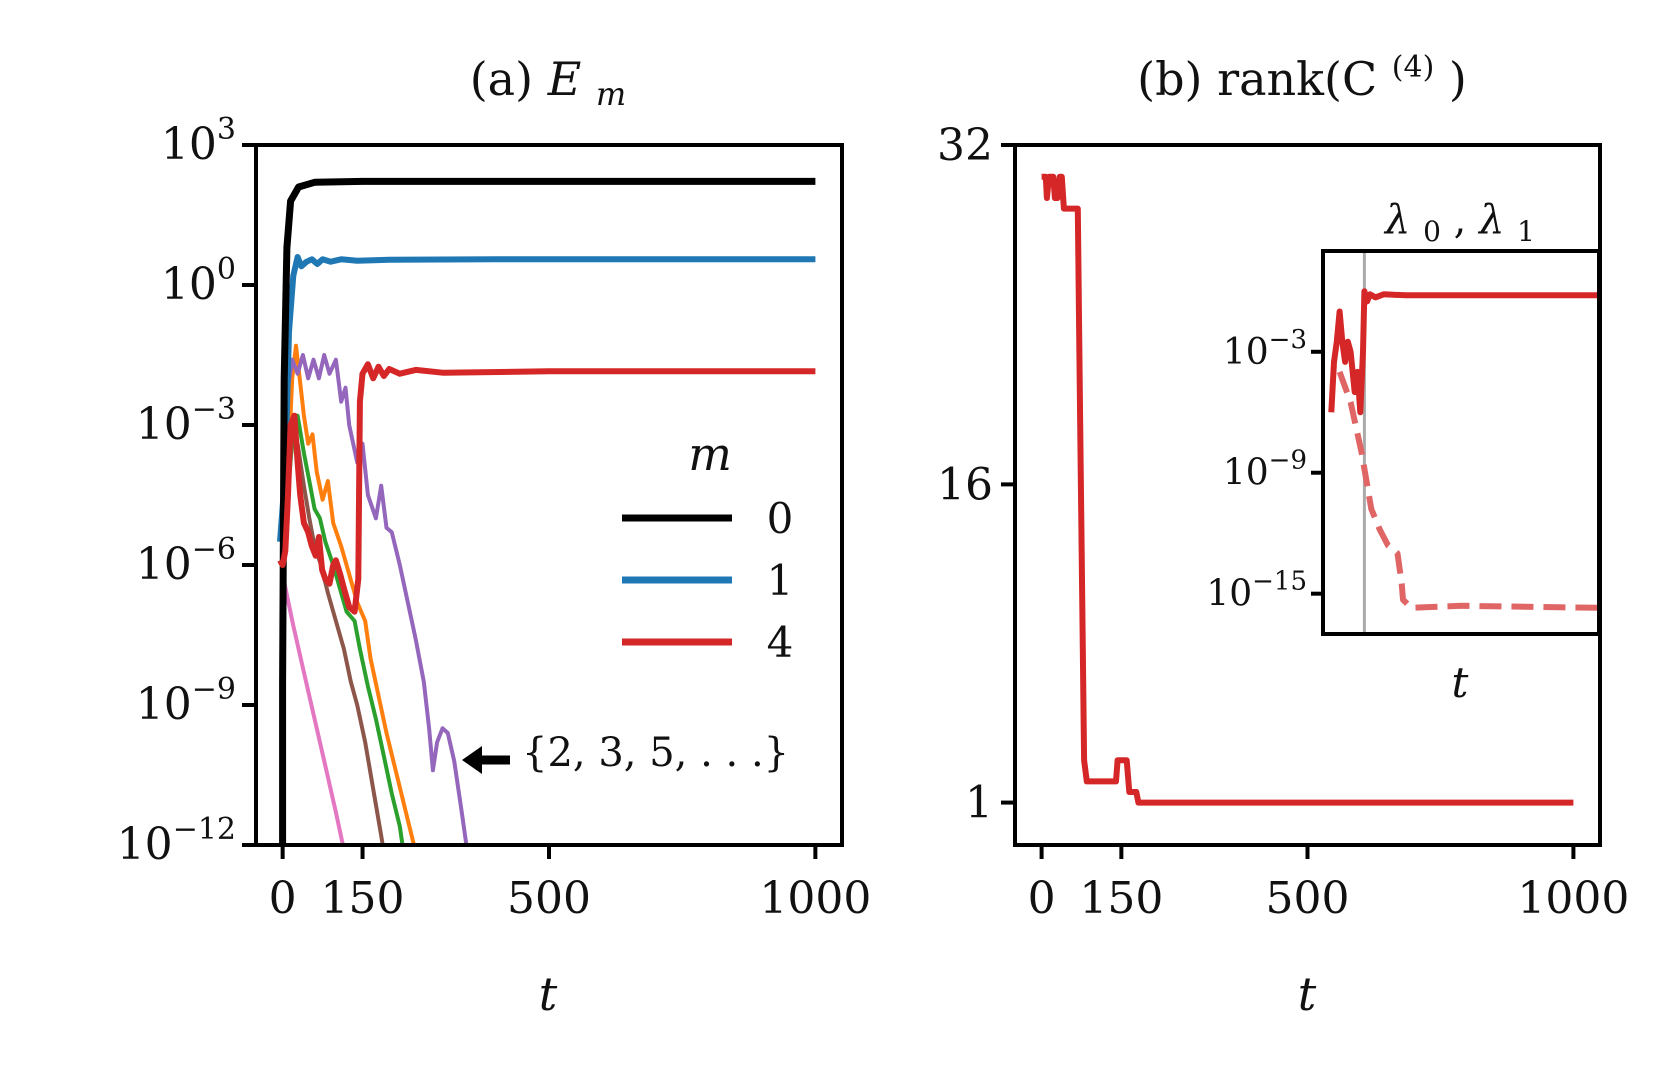 The width and height of the screenshot is (1678, 1071). I want to click on panel-a-xticks: 0 150 500 1000, so click(570, 884).